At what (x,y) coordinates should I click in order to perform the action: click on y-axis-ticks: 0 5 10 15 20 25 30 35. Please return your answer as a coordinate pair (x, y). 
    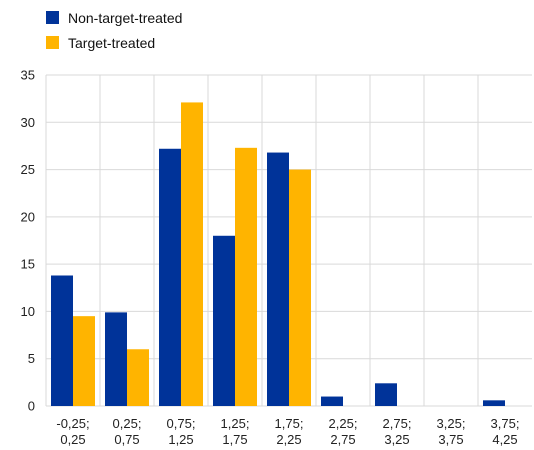
    Looking at the image, I should click on (28, 241).